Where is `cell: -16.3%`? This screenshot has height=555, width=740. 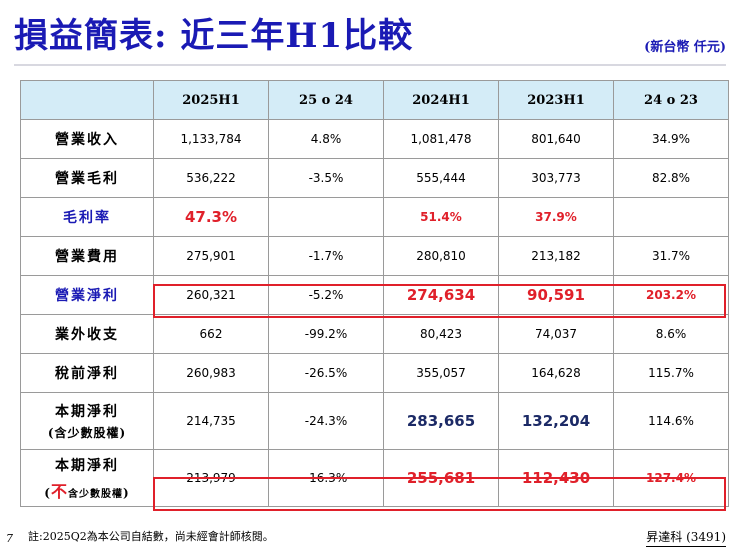 cell: -16.3% is located at coordinates (326, 478).